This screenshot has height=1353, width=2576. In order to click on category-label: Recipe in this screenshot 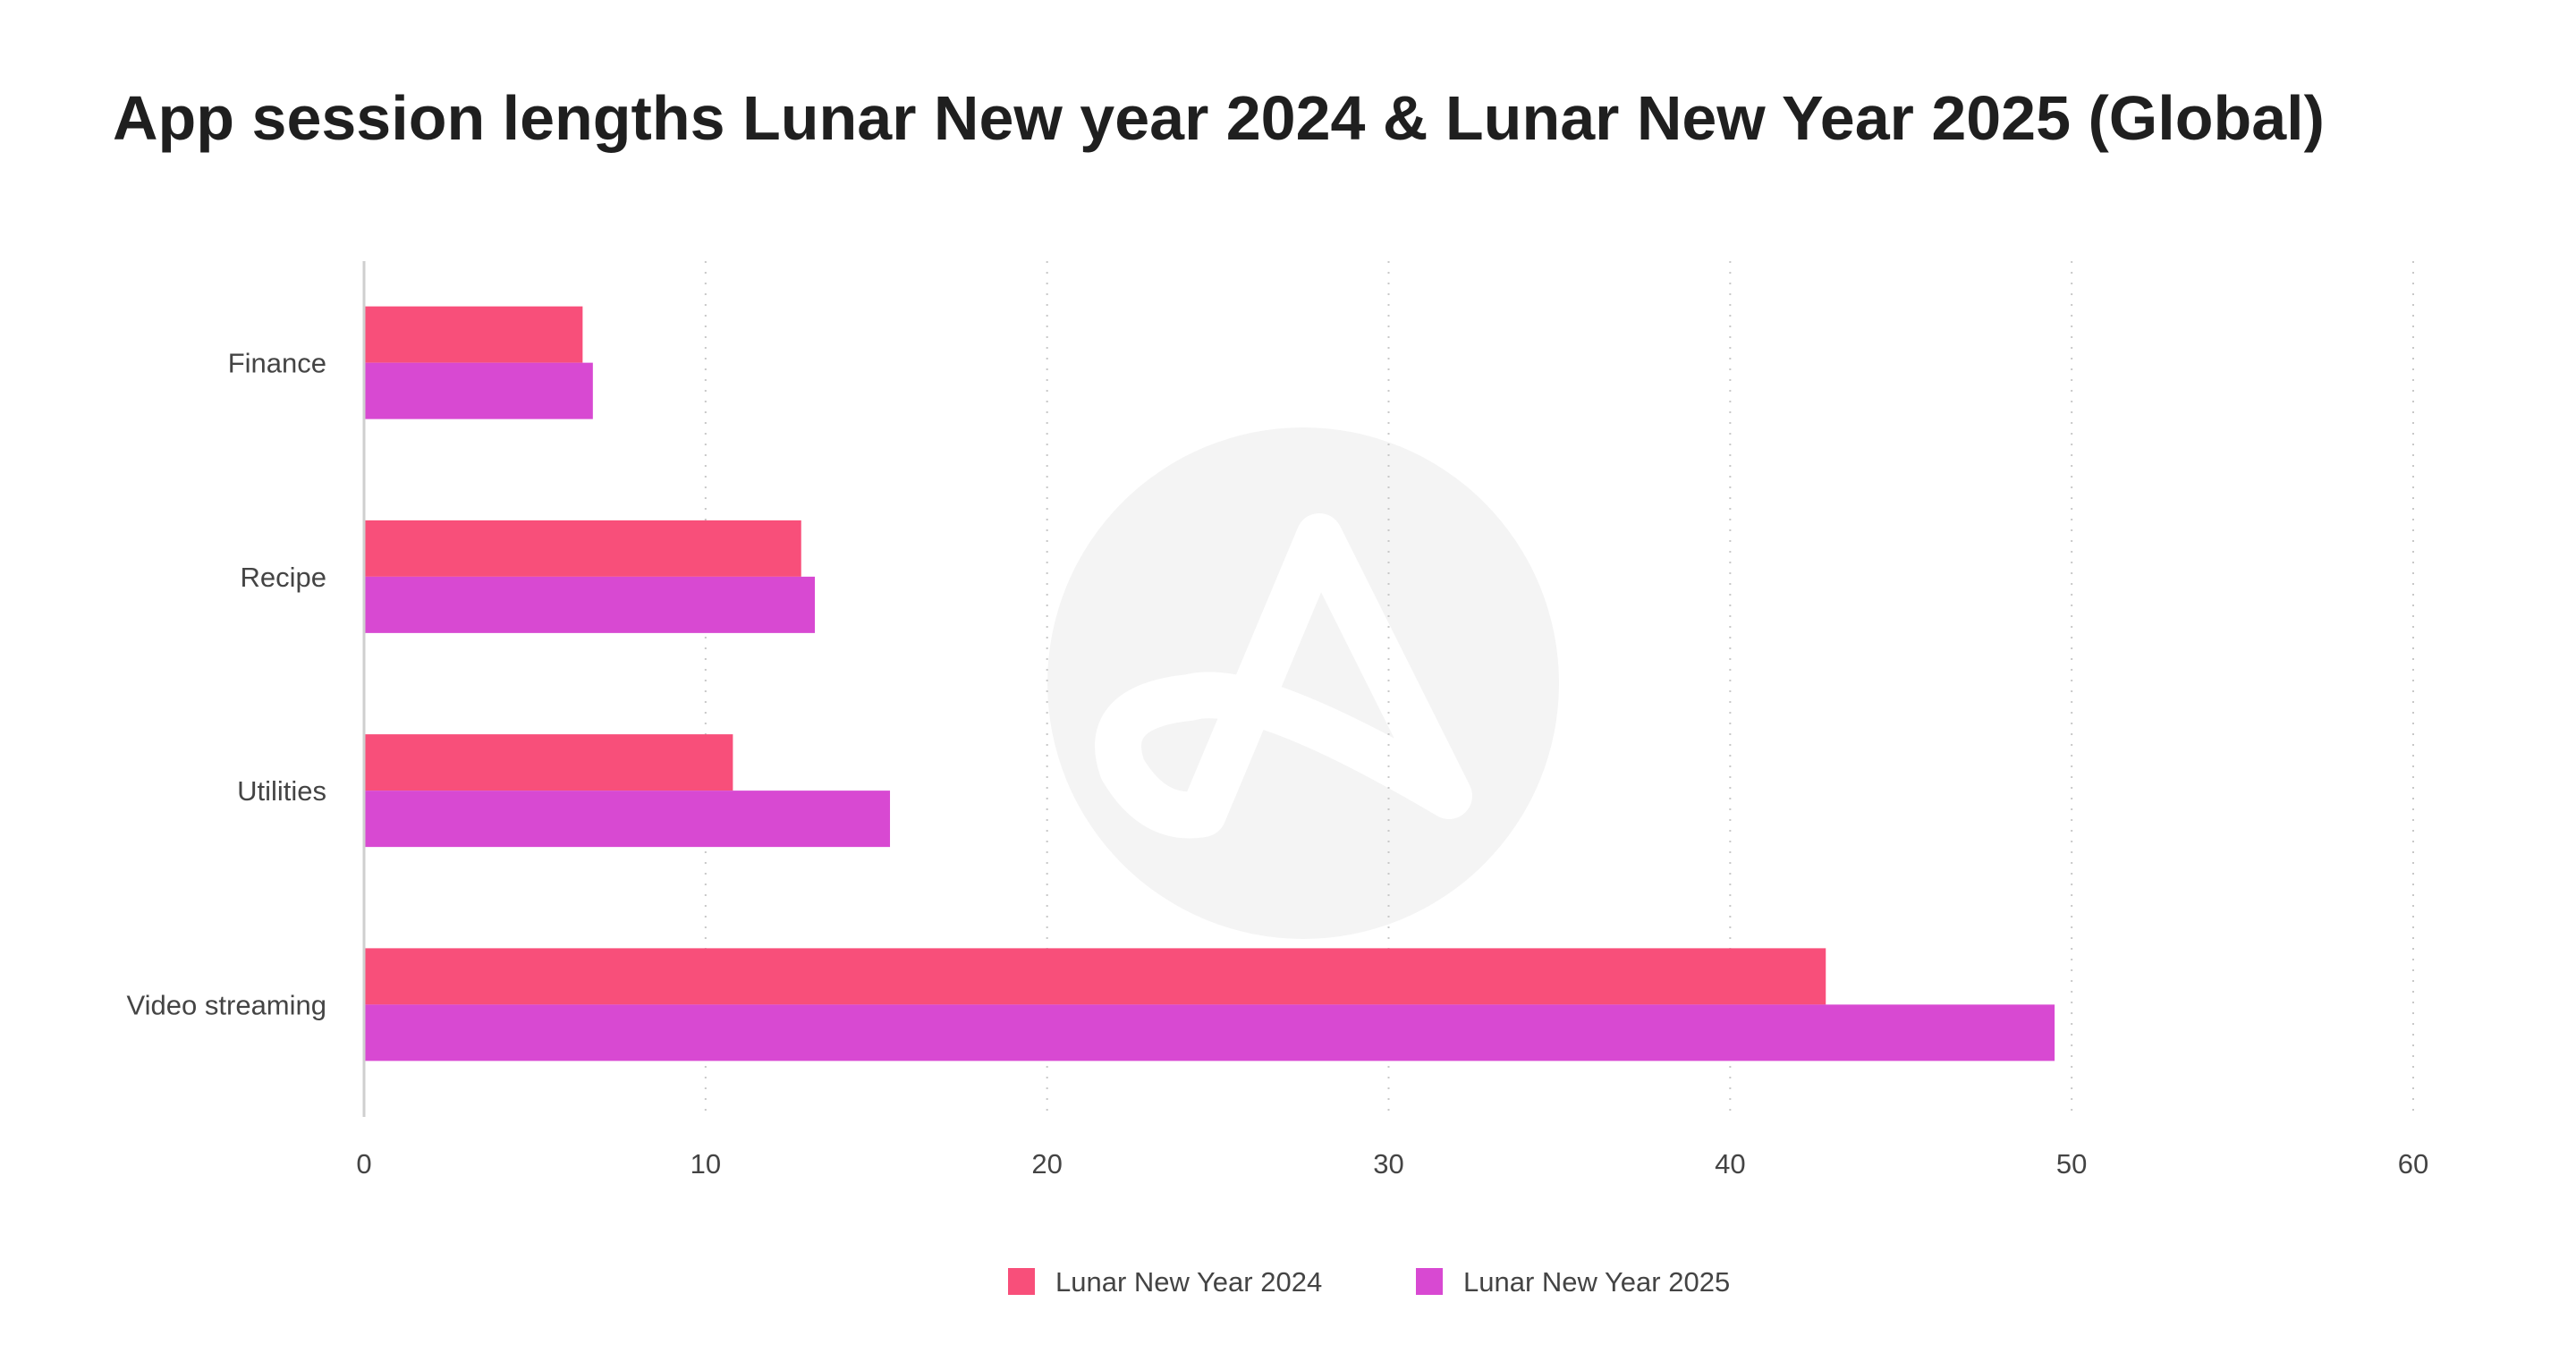, I will do `click(284, 577)`.